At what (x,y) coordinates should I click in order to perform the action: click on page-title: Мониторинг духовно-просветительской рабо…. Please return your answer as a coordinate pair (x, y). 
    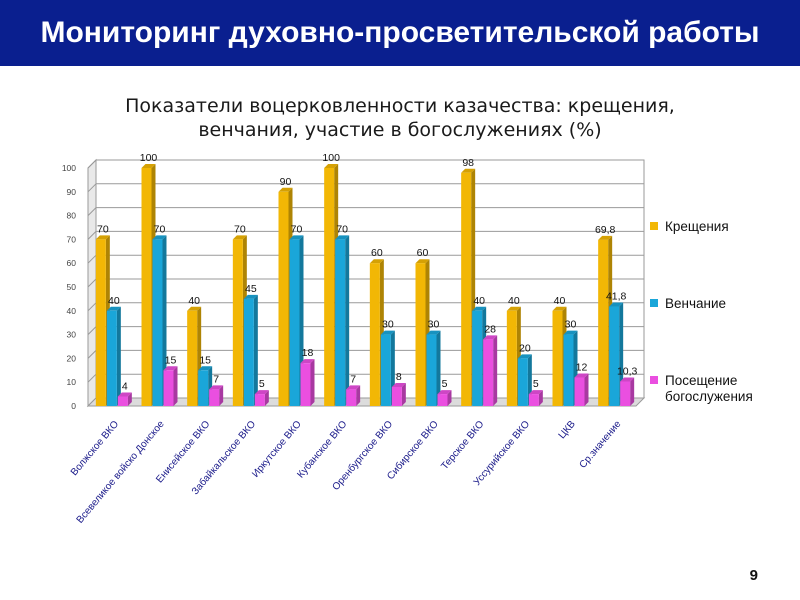
    Looking at the image, I should click on (400, 32).